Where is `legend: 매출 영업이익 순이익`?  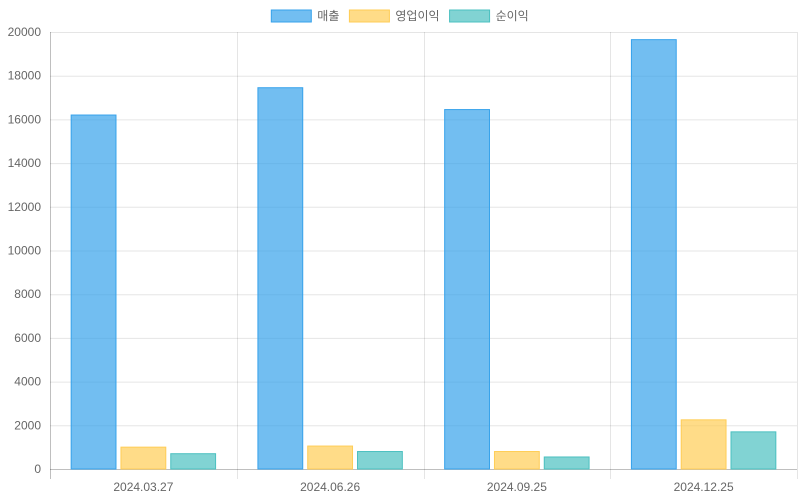
legend: 매출 영업이익 순이익 is located at coordinates (399, 16).